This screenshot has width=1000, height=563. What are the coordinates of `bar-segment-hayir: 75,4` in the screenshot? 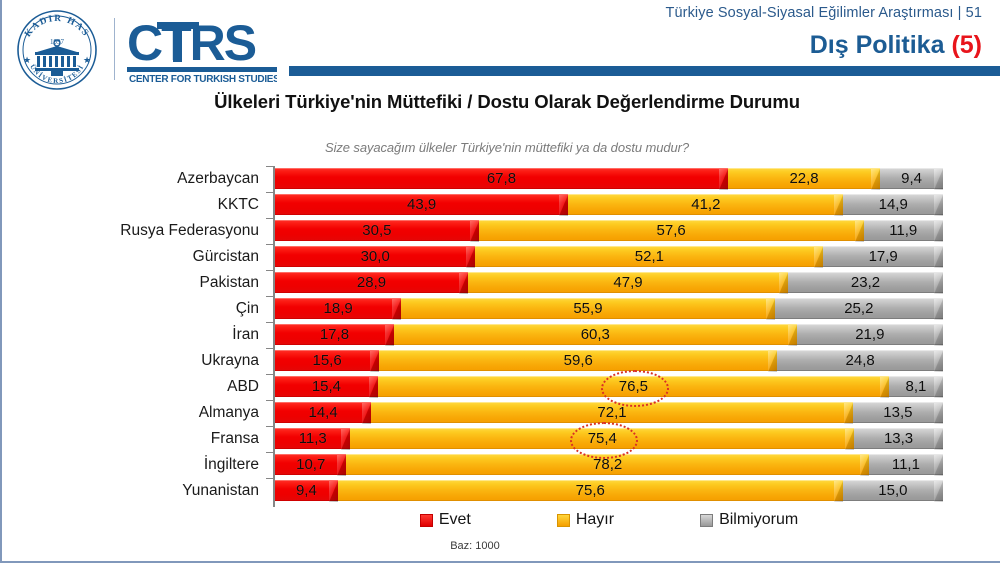 It's located at (602, 439).